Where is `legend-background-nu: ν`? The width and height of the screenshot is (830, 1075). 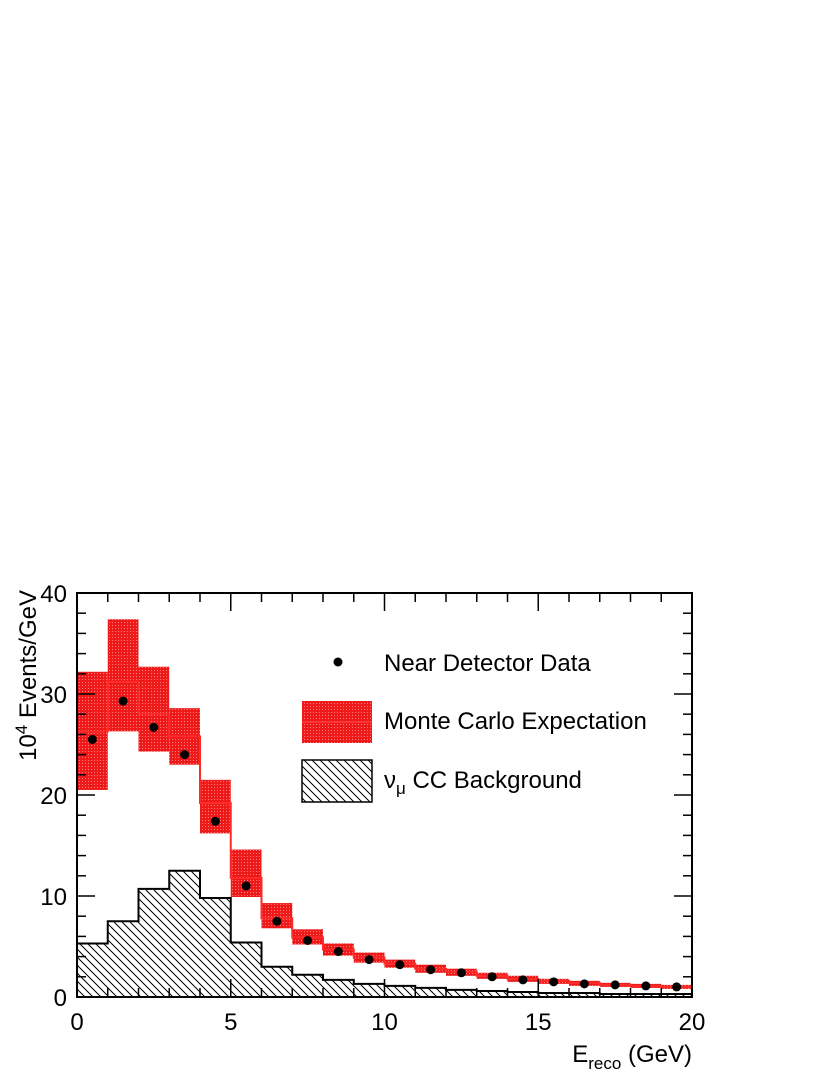 legend-background-nu: ν is located at coordinates (390, 780).